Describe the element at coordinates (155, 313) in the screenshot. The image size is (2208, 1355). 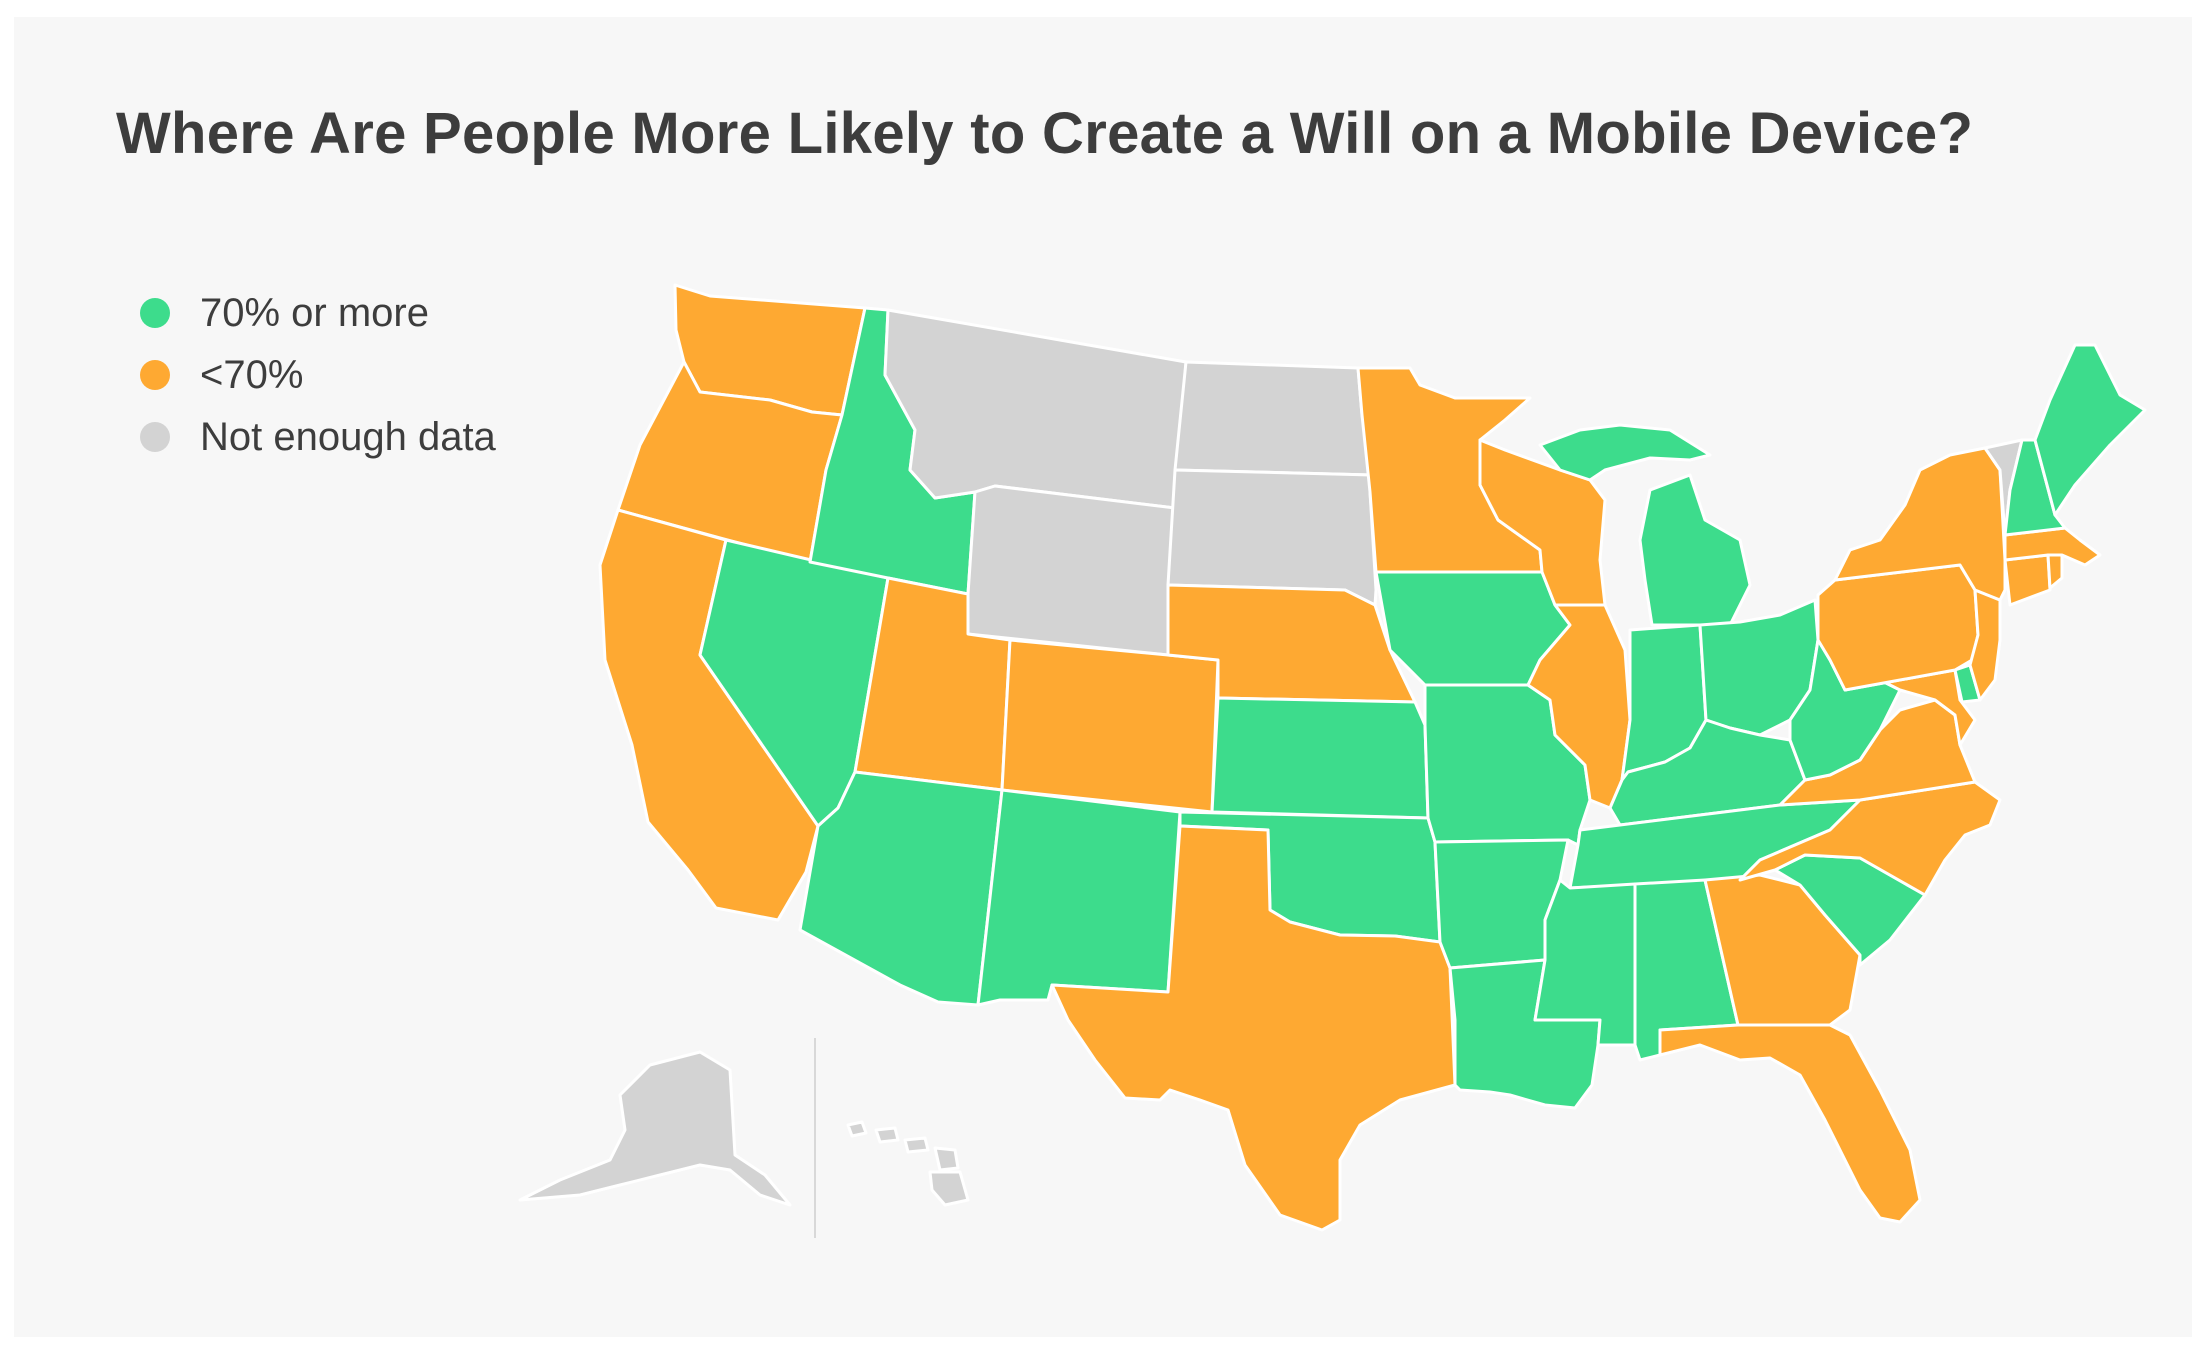
I see `legend-dot-high` at that location.